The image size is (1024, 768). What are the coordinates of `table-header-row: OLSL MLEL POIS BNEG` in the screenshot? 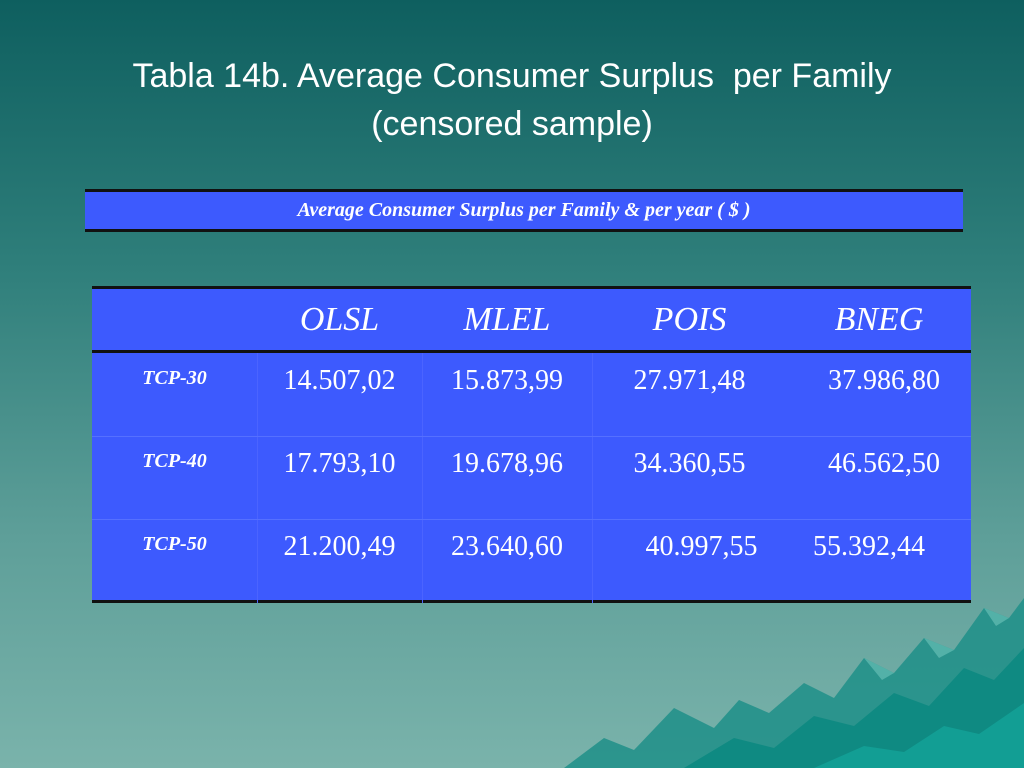 It's located at (531, 321).